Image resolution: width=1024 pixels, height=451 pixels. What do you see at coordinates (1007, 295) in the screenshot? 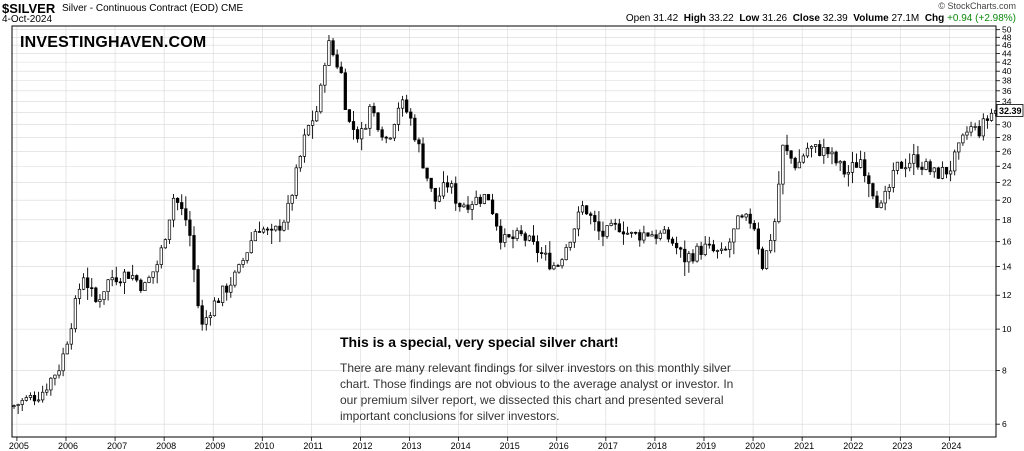
I see `y-tick-label: 12` at bounding box center [1007, 295].